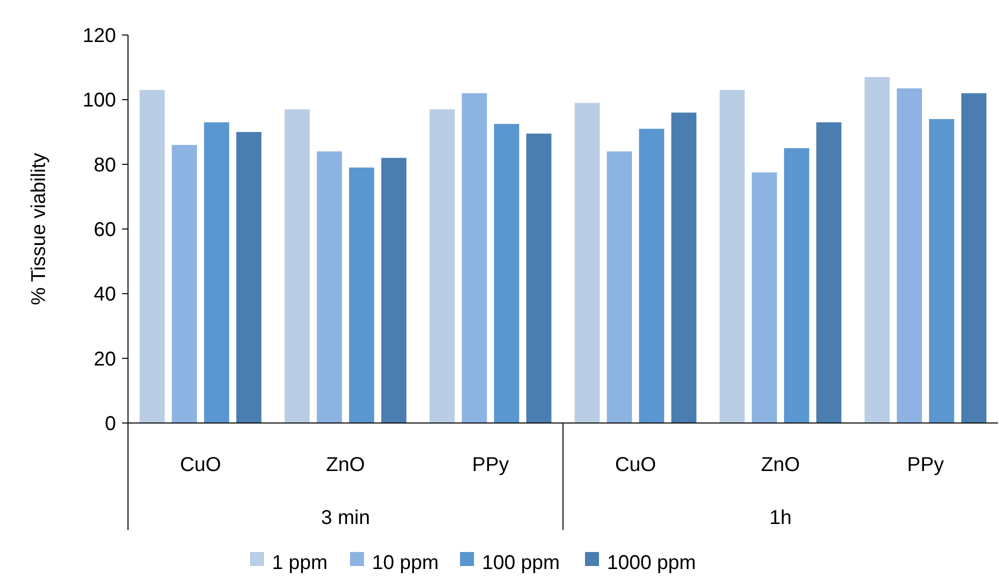  Describe the element at coordinates (105, 359) in the screenshot. I see `y-tick-label: 20` at that location.